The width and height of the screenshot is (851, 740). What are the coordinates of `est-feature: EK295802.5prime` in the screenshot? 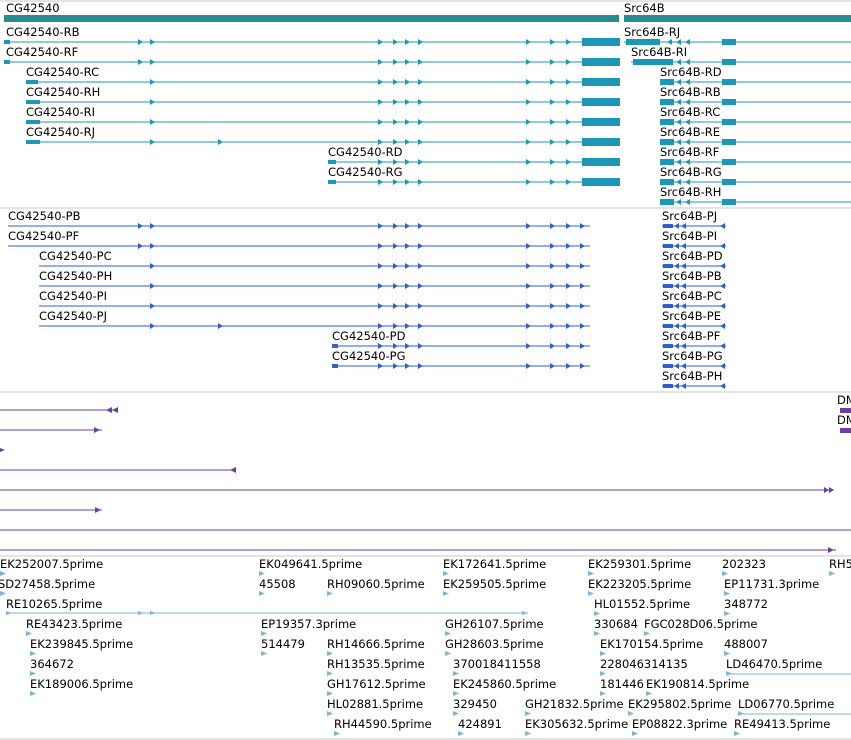 It's located at (679, 706).